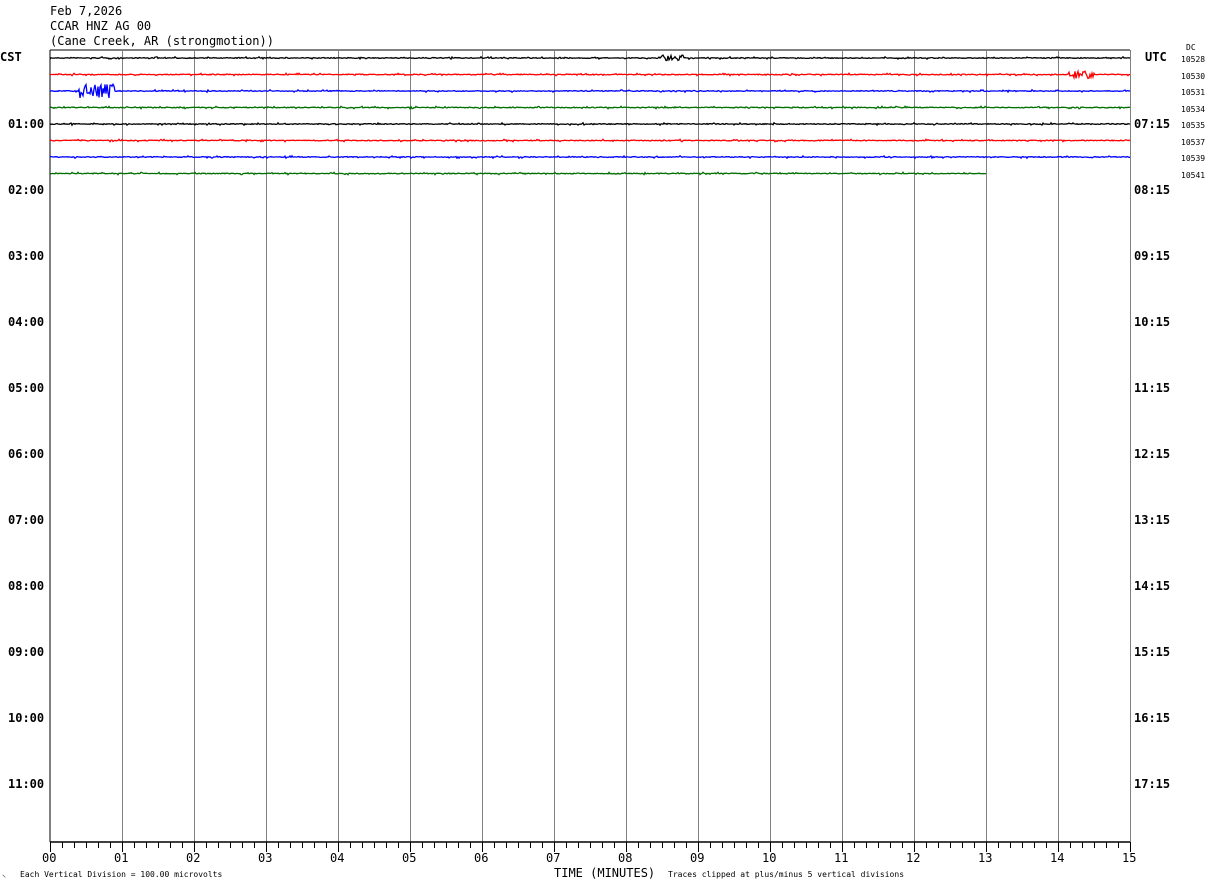 This screenshot has height=886, width=1210. I want to click on left-hour-label: 08:00, so click(26, 586).